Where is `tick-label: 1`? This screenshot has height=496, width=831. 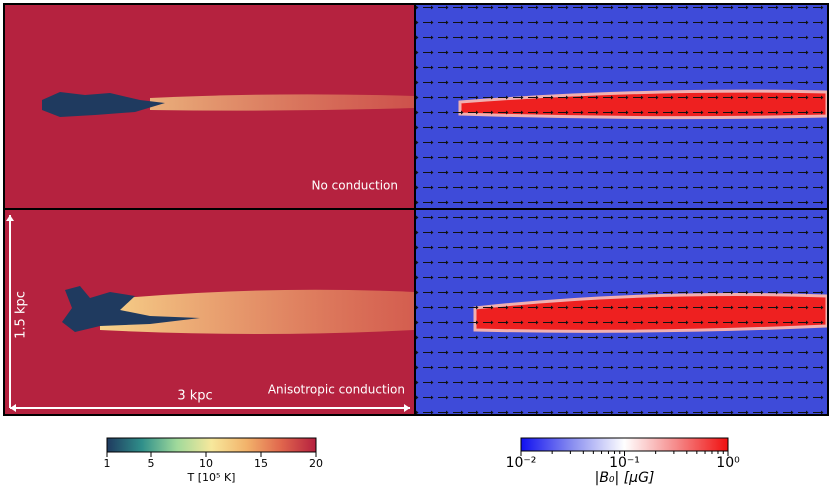 tick-label: 1 is located at coordinates (107, 463).